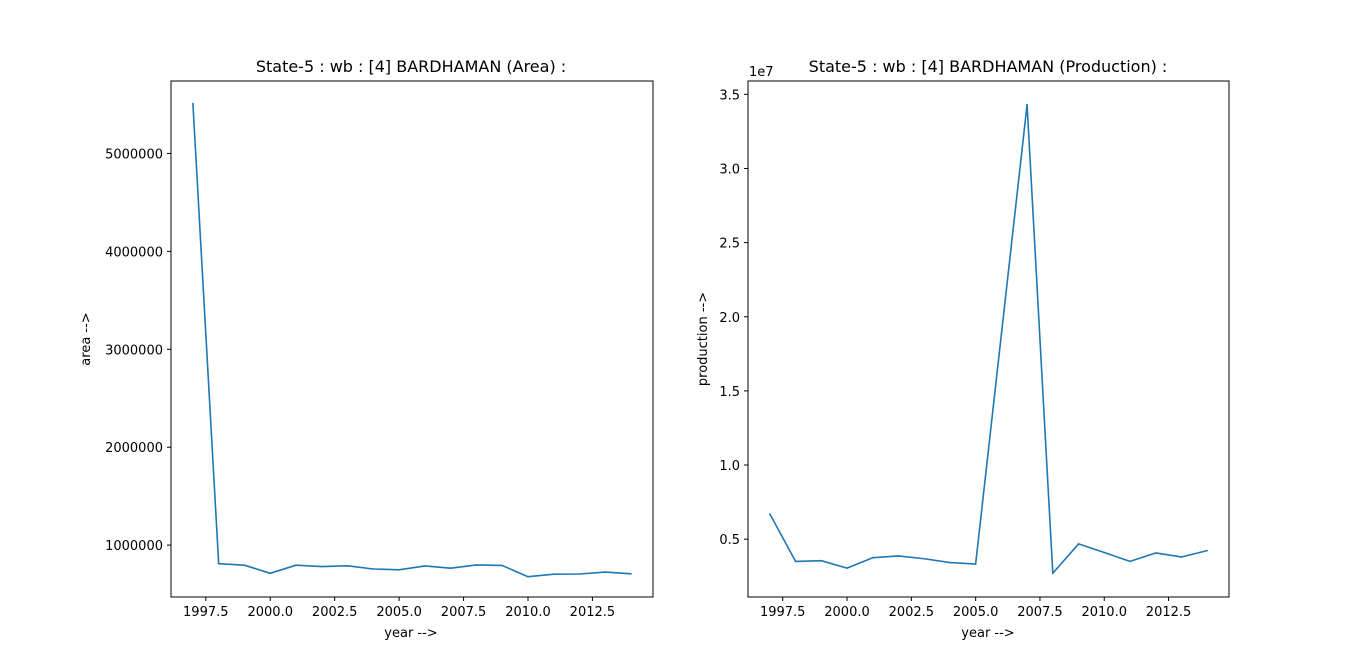  Describe the element at coordinates (134, 546) in the screenshot. I see `area-chart-y-tick-label: 1000000` at that location.